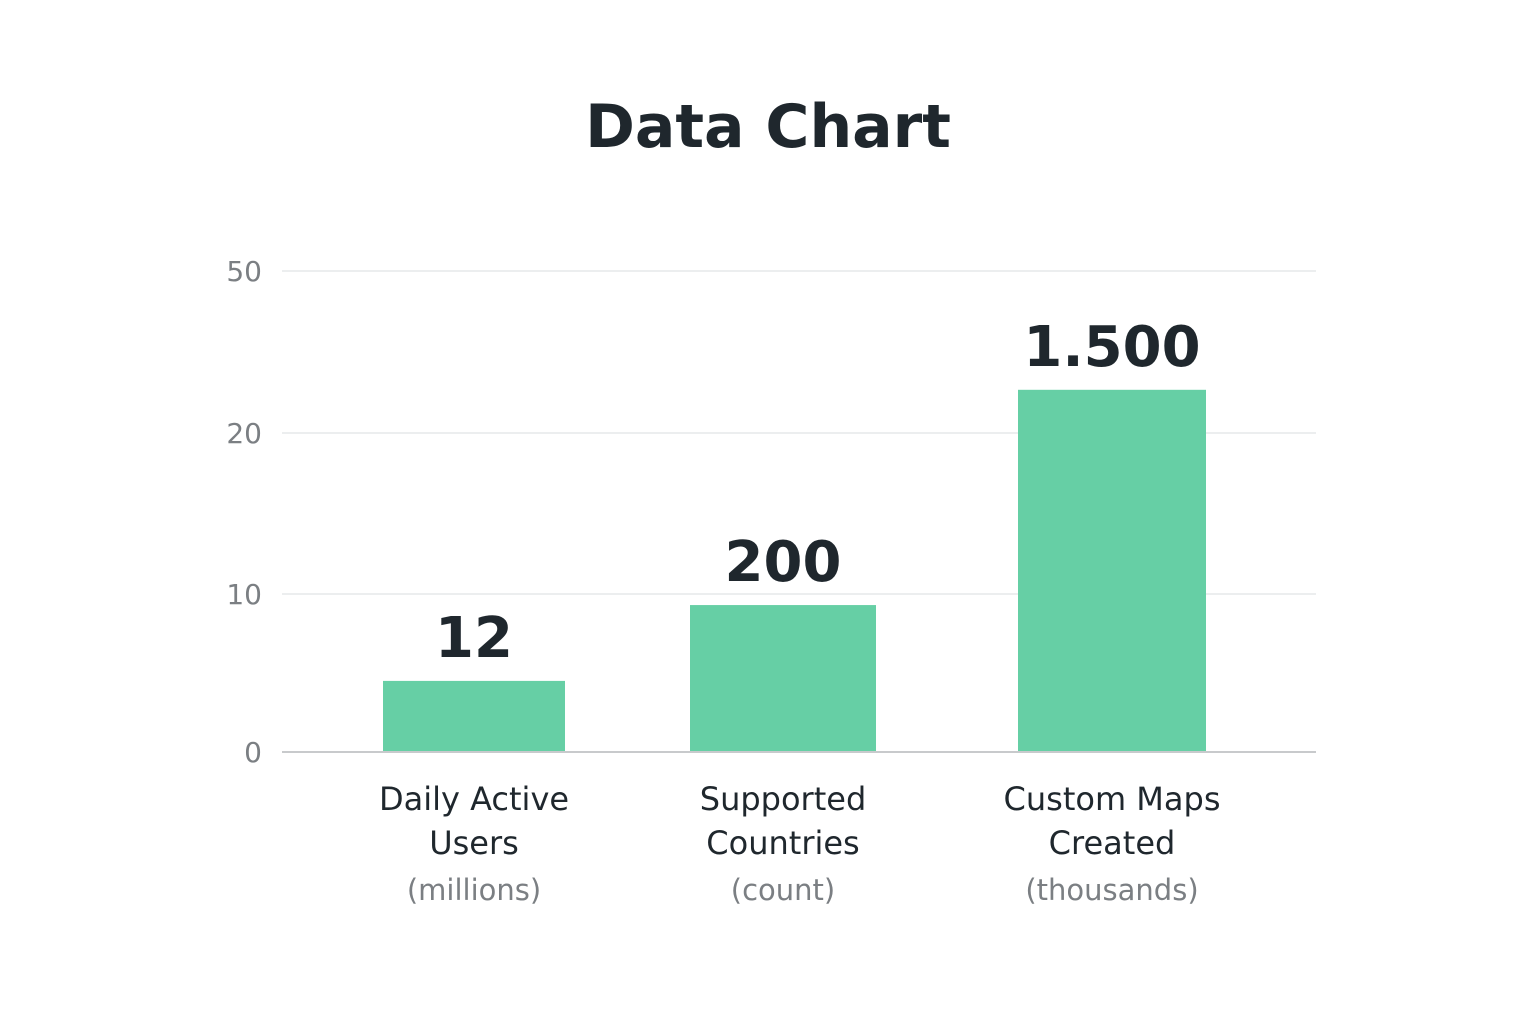  I want to click on y-tick-label: 10, so click(244, 594).